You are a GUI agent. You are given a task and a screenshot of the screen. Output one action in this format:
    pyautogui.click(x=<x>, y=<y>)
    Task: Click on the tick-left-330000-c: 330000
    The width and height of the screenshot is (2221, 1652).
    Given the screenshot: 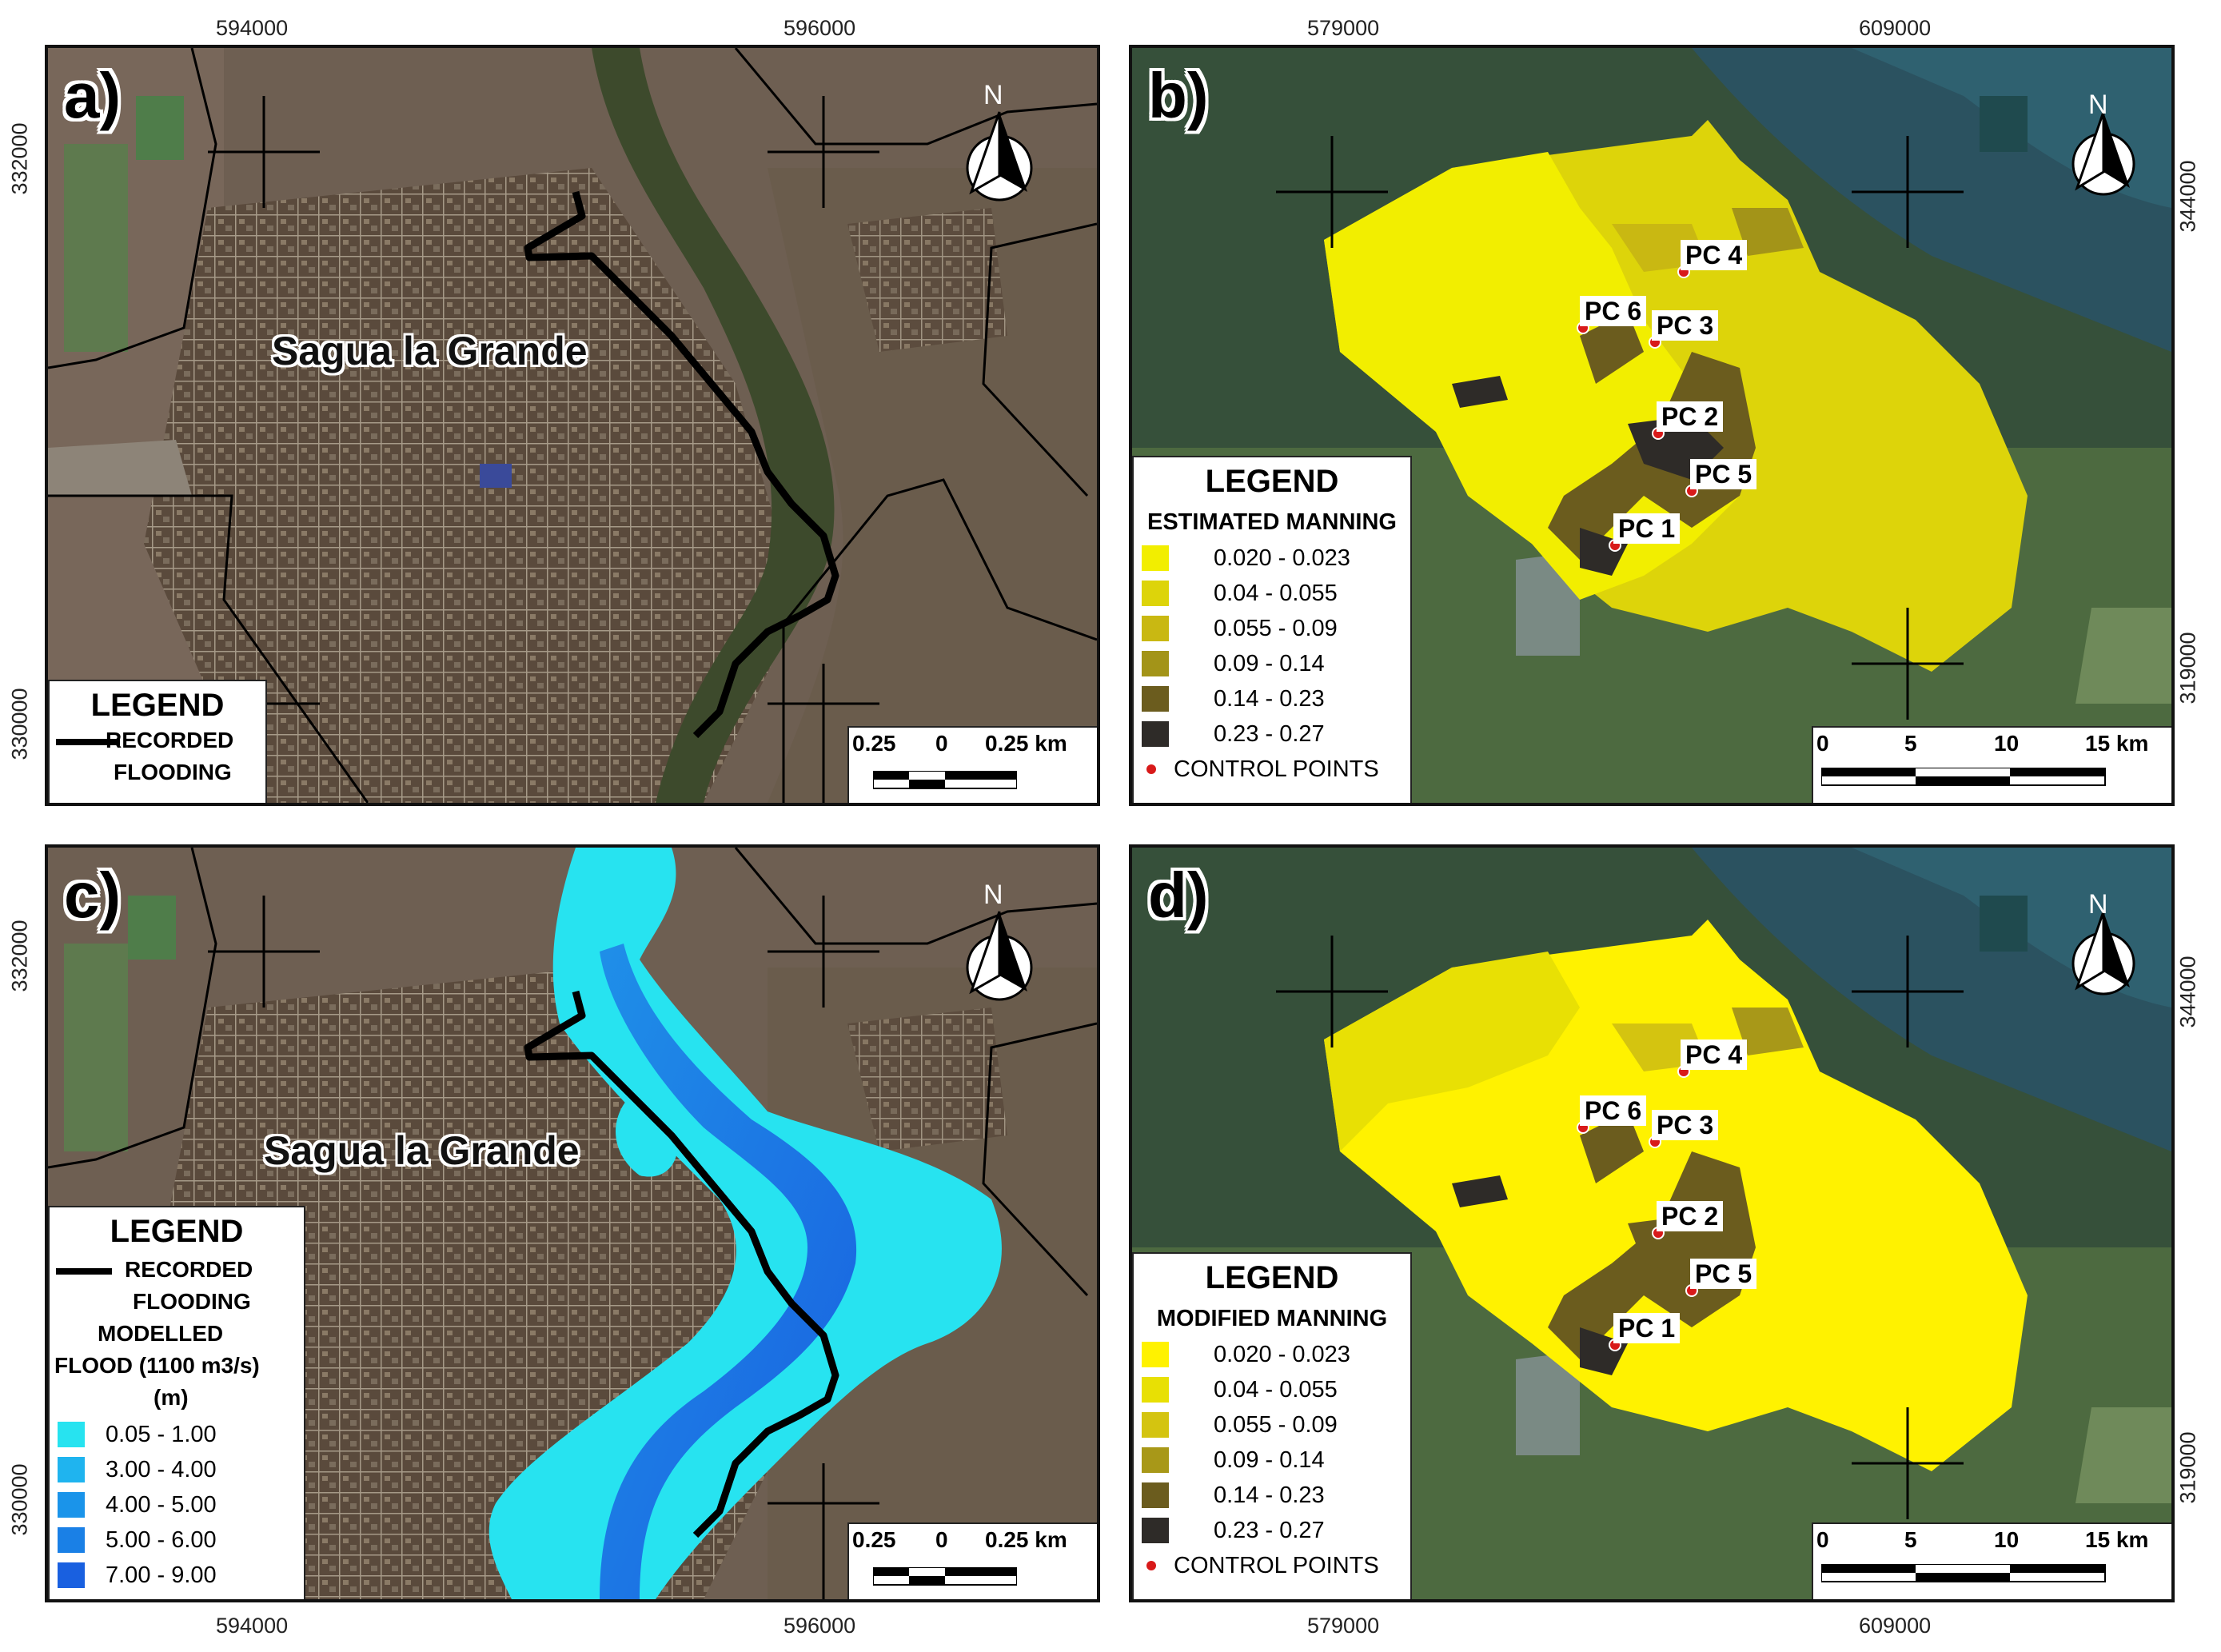 What is the action you would take?
    pyautogui.click(x=19, y=1499)
    